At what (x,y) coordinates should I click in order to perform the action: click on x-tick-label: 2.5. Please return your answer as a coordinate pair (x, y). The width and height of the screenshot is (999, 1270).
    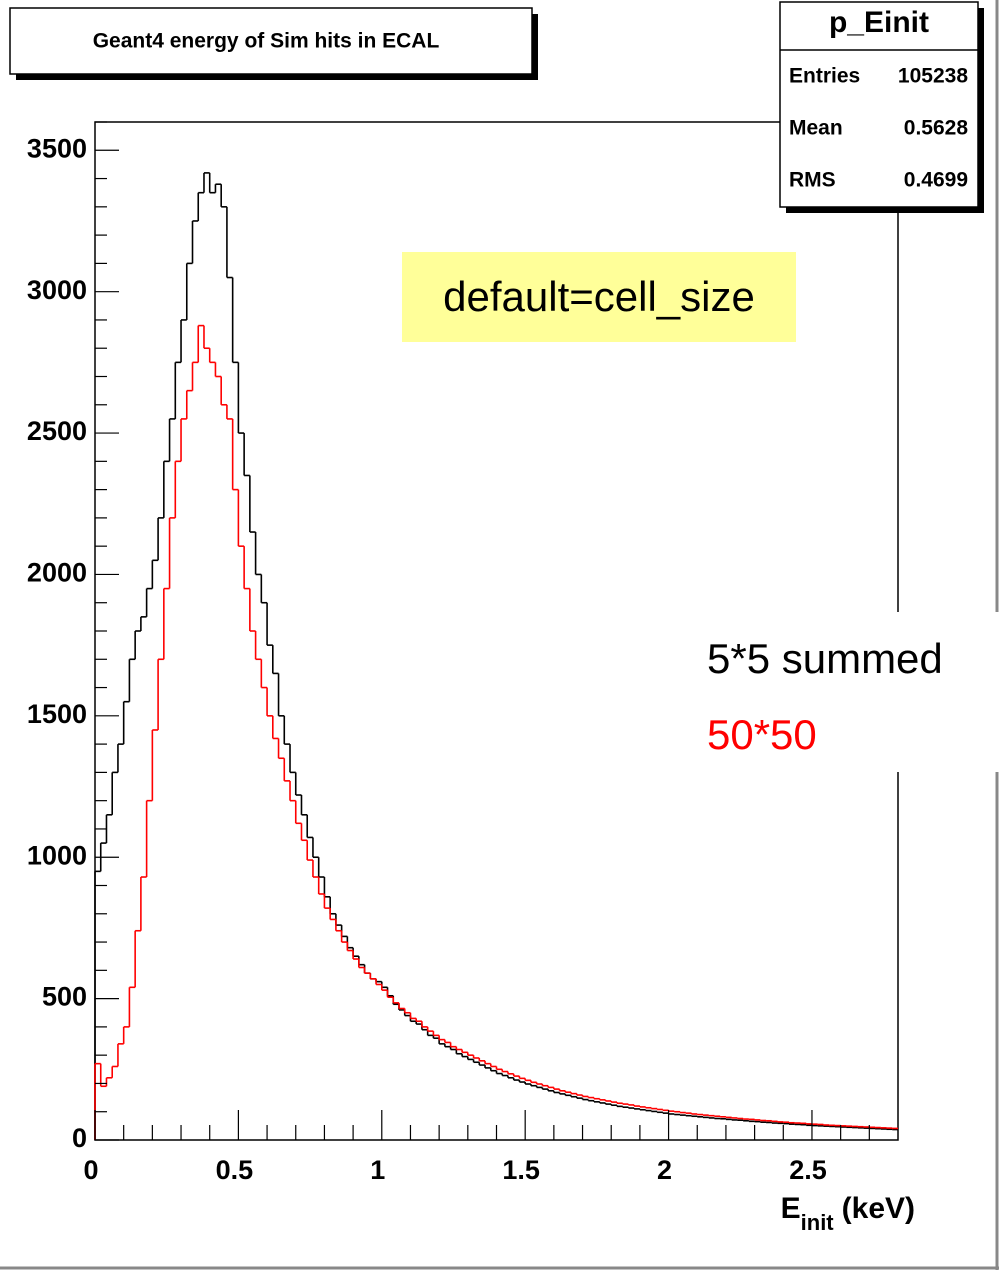
    Looking at the image, I should click on (808, 1170).